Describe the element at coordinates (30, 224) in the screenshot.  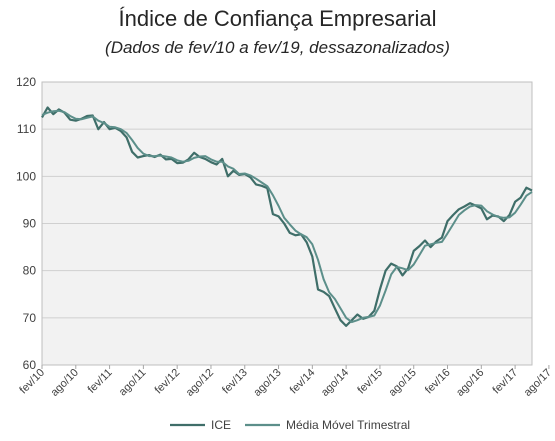
I see `y-tick-label: 90` at that location.